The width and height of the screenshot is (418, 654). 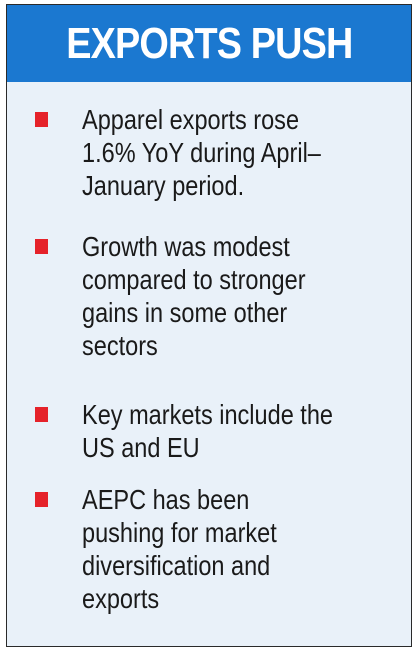 I want to click on bullet-line: AEPC has been, so click(x=166, y=499).